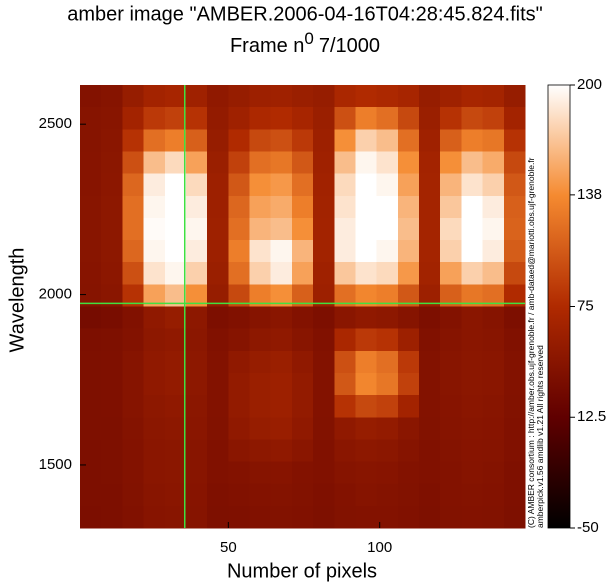  What do you see at coordinates (308, 38) in the screenshot?
I see `subtitle-superscript: 0` at bounding box center [308, 38].